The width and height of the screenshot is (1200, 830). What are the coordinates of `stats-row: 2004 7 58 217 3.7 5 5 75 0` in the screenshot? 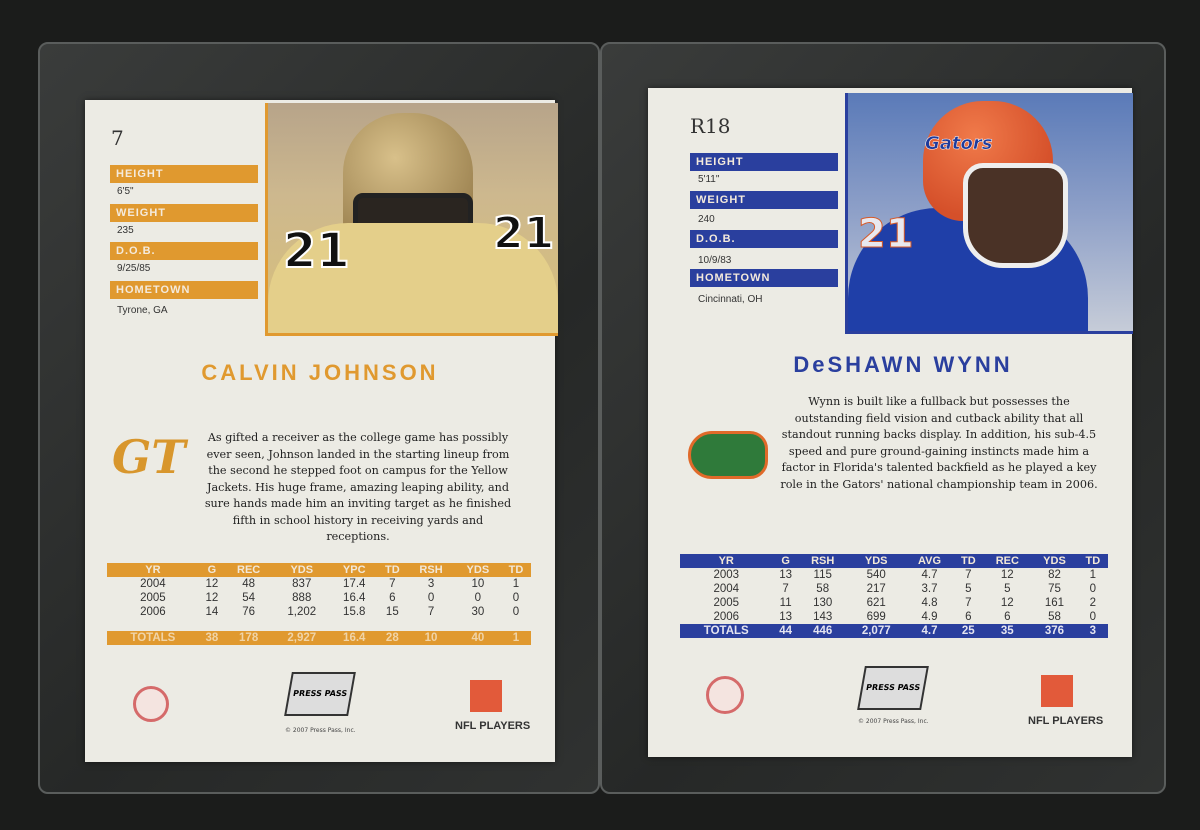 It's located at (894, 589).